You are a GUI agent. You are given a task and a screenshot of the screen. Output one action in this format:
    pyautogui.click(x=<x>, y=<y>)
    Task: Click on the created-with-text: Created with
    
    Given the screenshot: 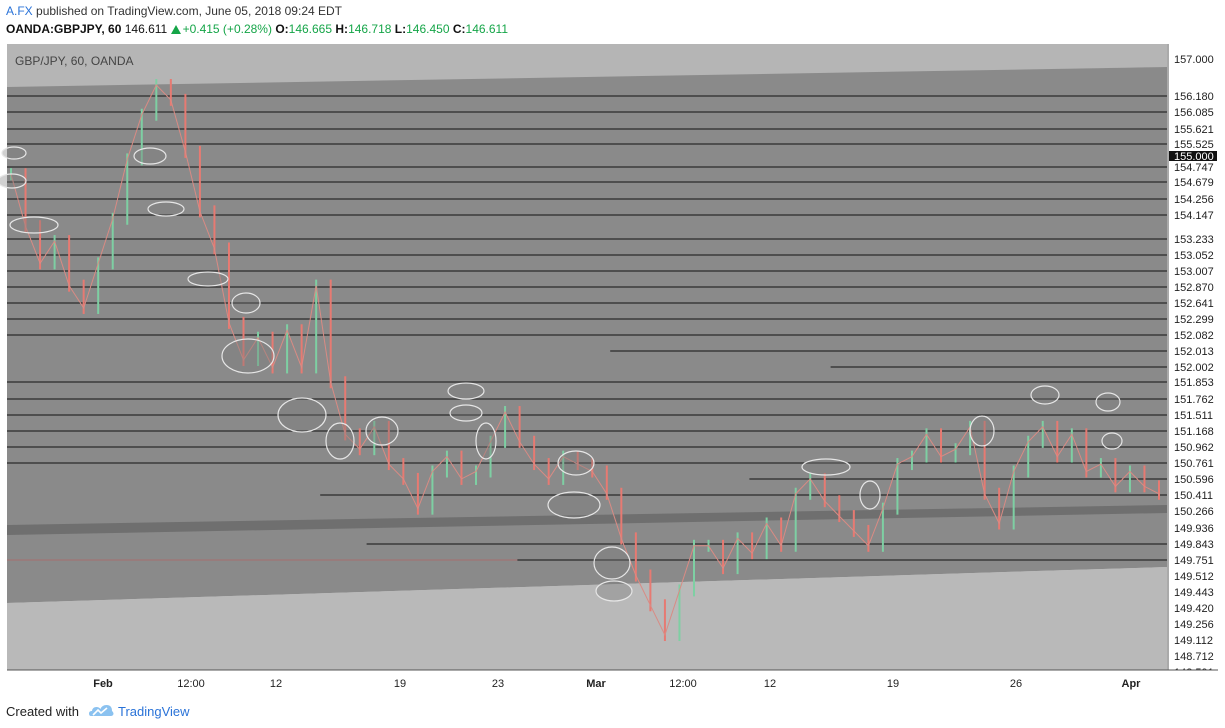 What is the action you would take?
    pyautogui.click(x=42, y=711)
    